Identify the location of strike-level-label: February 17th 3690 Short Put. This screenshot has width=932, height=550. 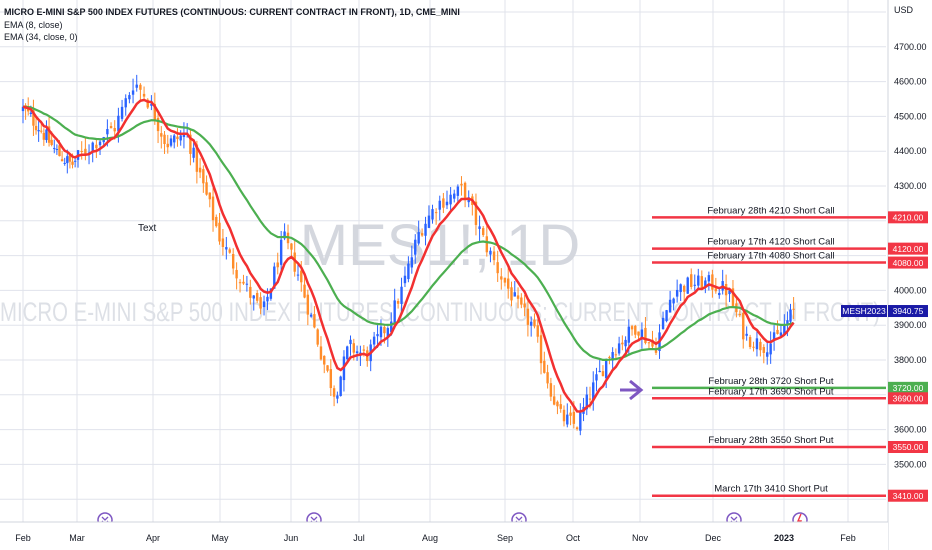
(771, 391).